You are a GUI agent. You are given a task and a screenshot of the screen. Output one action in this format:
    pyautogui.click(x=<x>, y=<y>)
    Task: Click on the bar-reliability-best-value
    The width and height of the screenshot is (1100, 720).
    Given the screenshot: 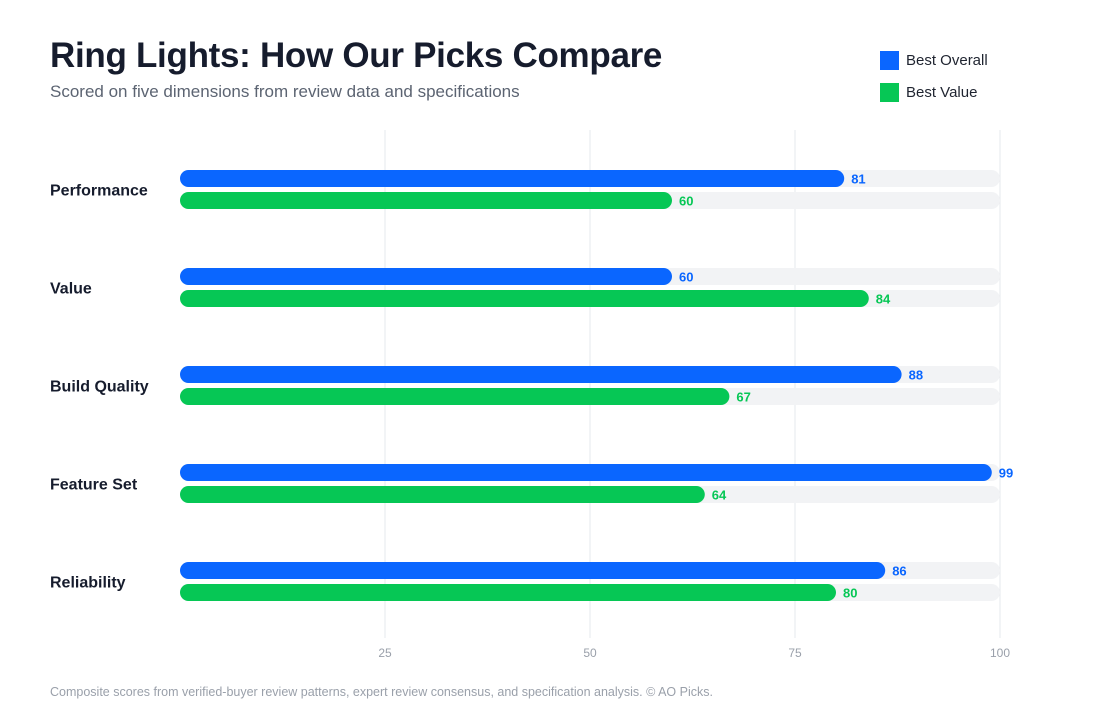 What is the action you would take?
    pyautogui.click(x=508, y=592)
    